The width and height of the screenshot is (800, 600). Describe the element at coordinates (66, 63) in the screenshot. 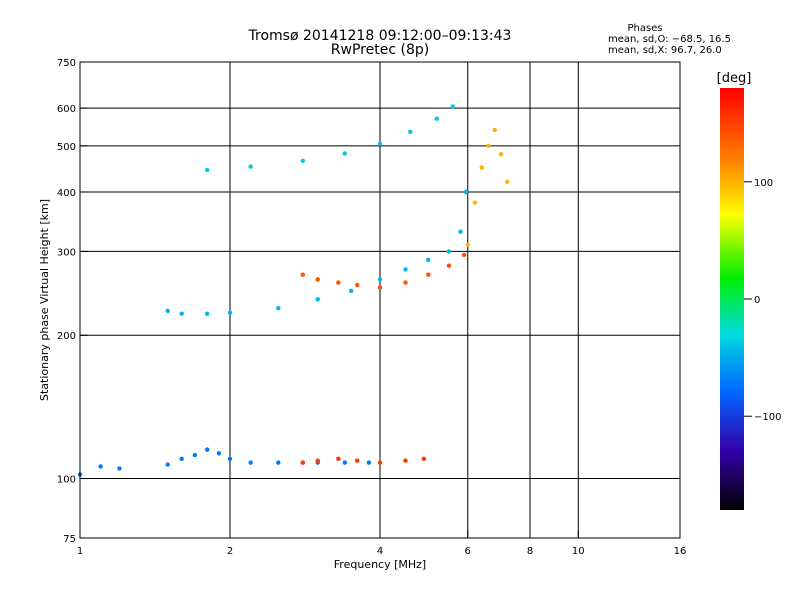

I see `y-tick-label: 750` at that location.